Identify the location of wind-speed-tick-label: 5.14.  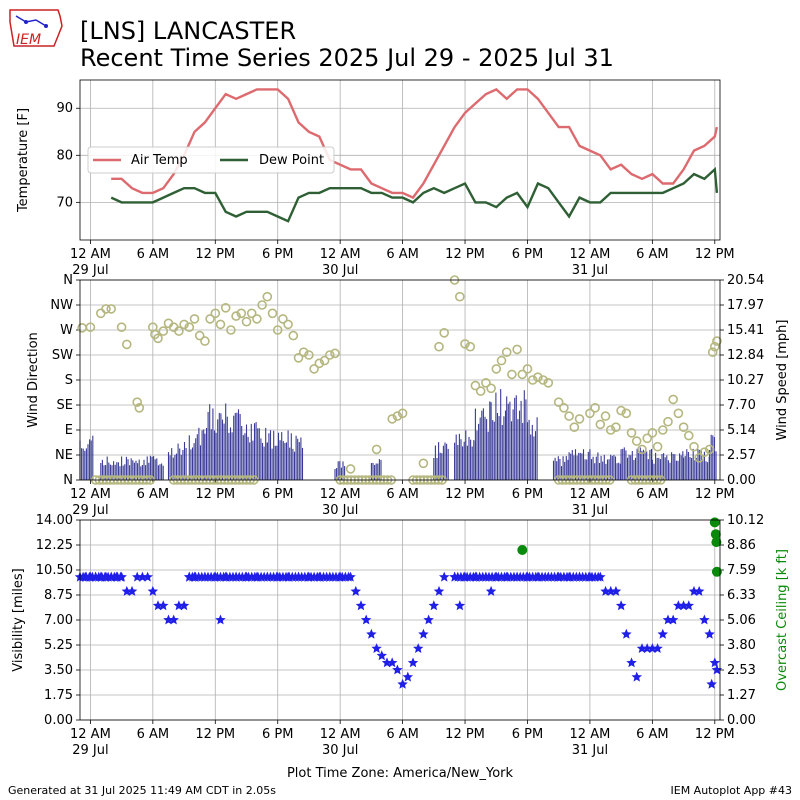
(741, 430).